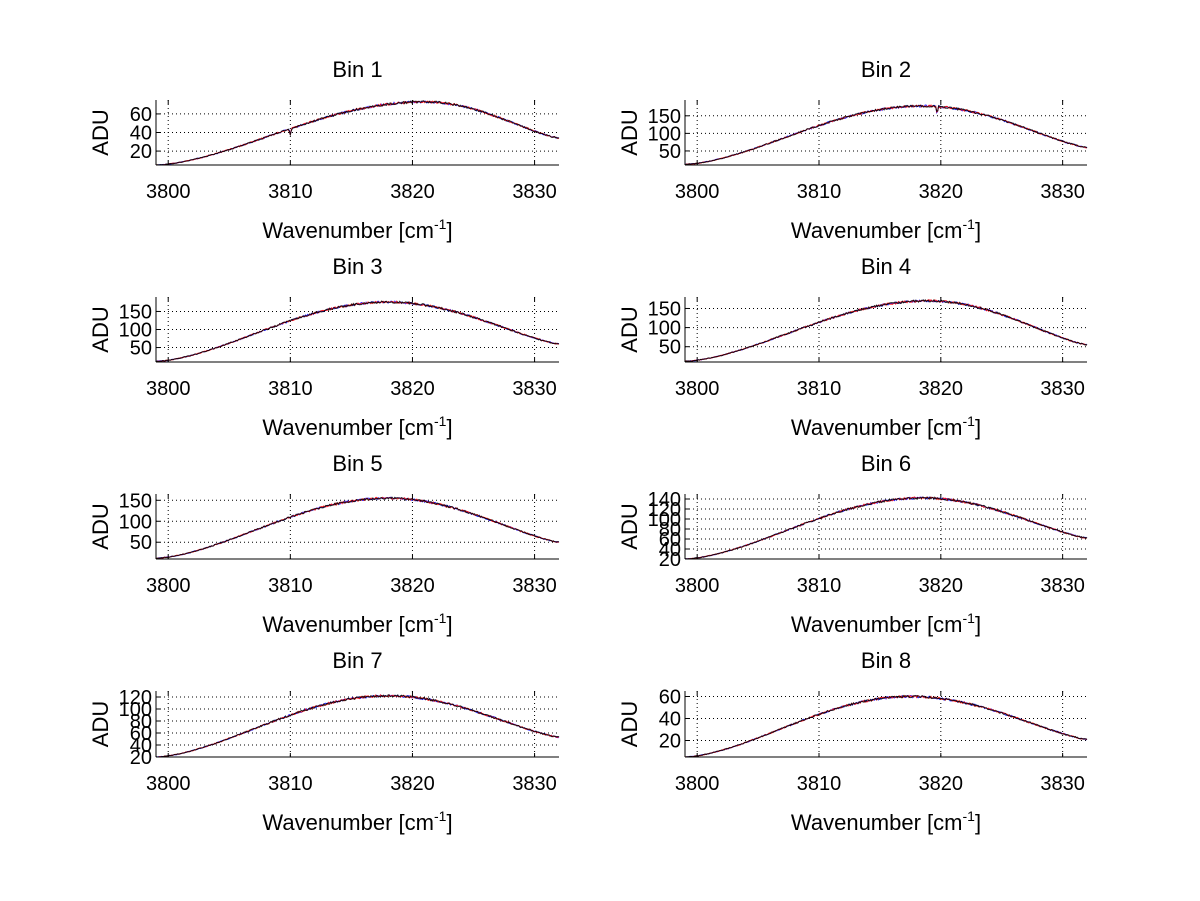 Image resolution: width=1200 pixels, height=901 pixels. Describe the element at coordinates (664, 500) in the screenshot. I see `y-tick-label: 140` at that location.